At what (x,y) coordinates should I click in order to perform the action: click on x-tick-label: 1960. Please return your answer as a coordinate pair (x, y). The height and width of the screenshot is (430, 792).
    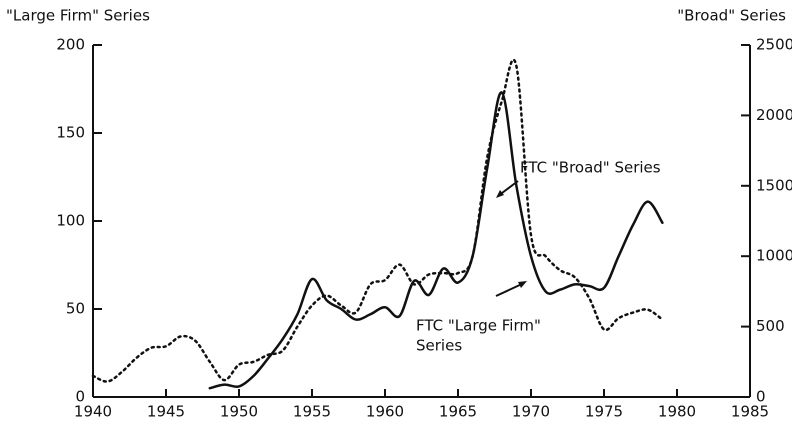
    Looking at the image, I should click on (385, 412).